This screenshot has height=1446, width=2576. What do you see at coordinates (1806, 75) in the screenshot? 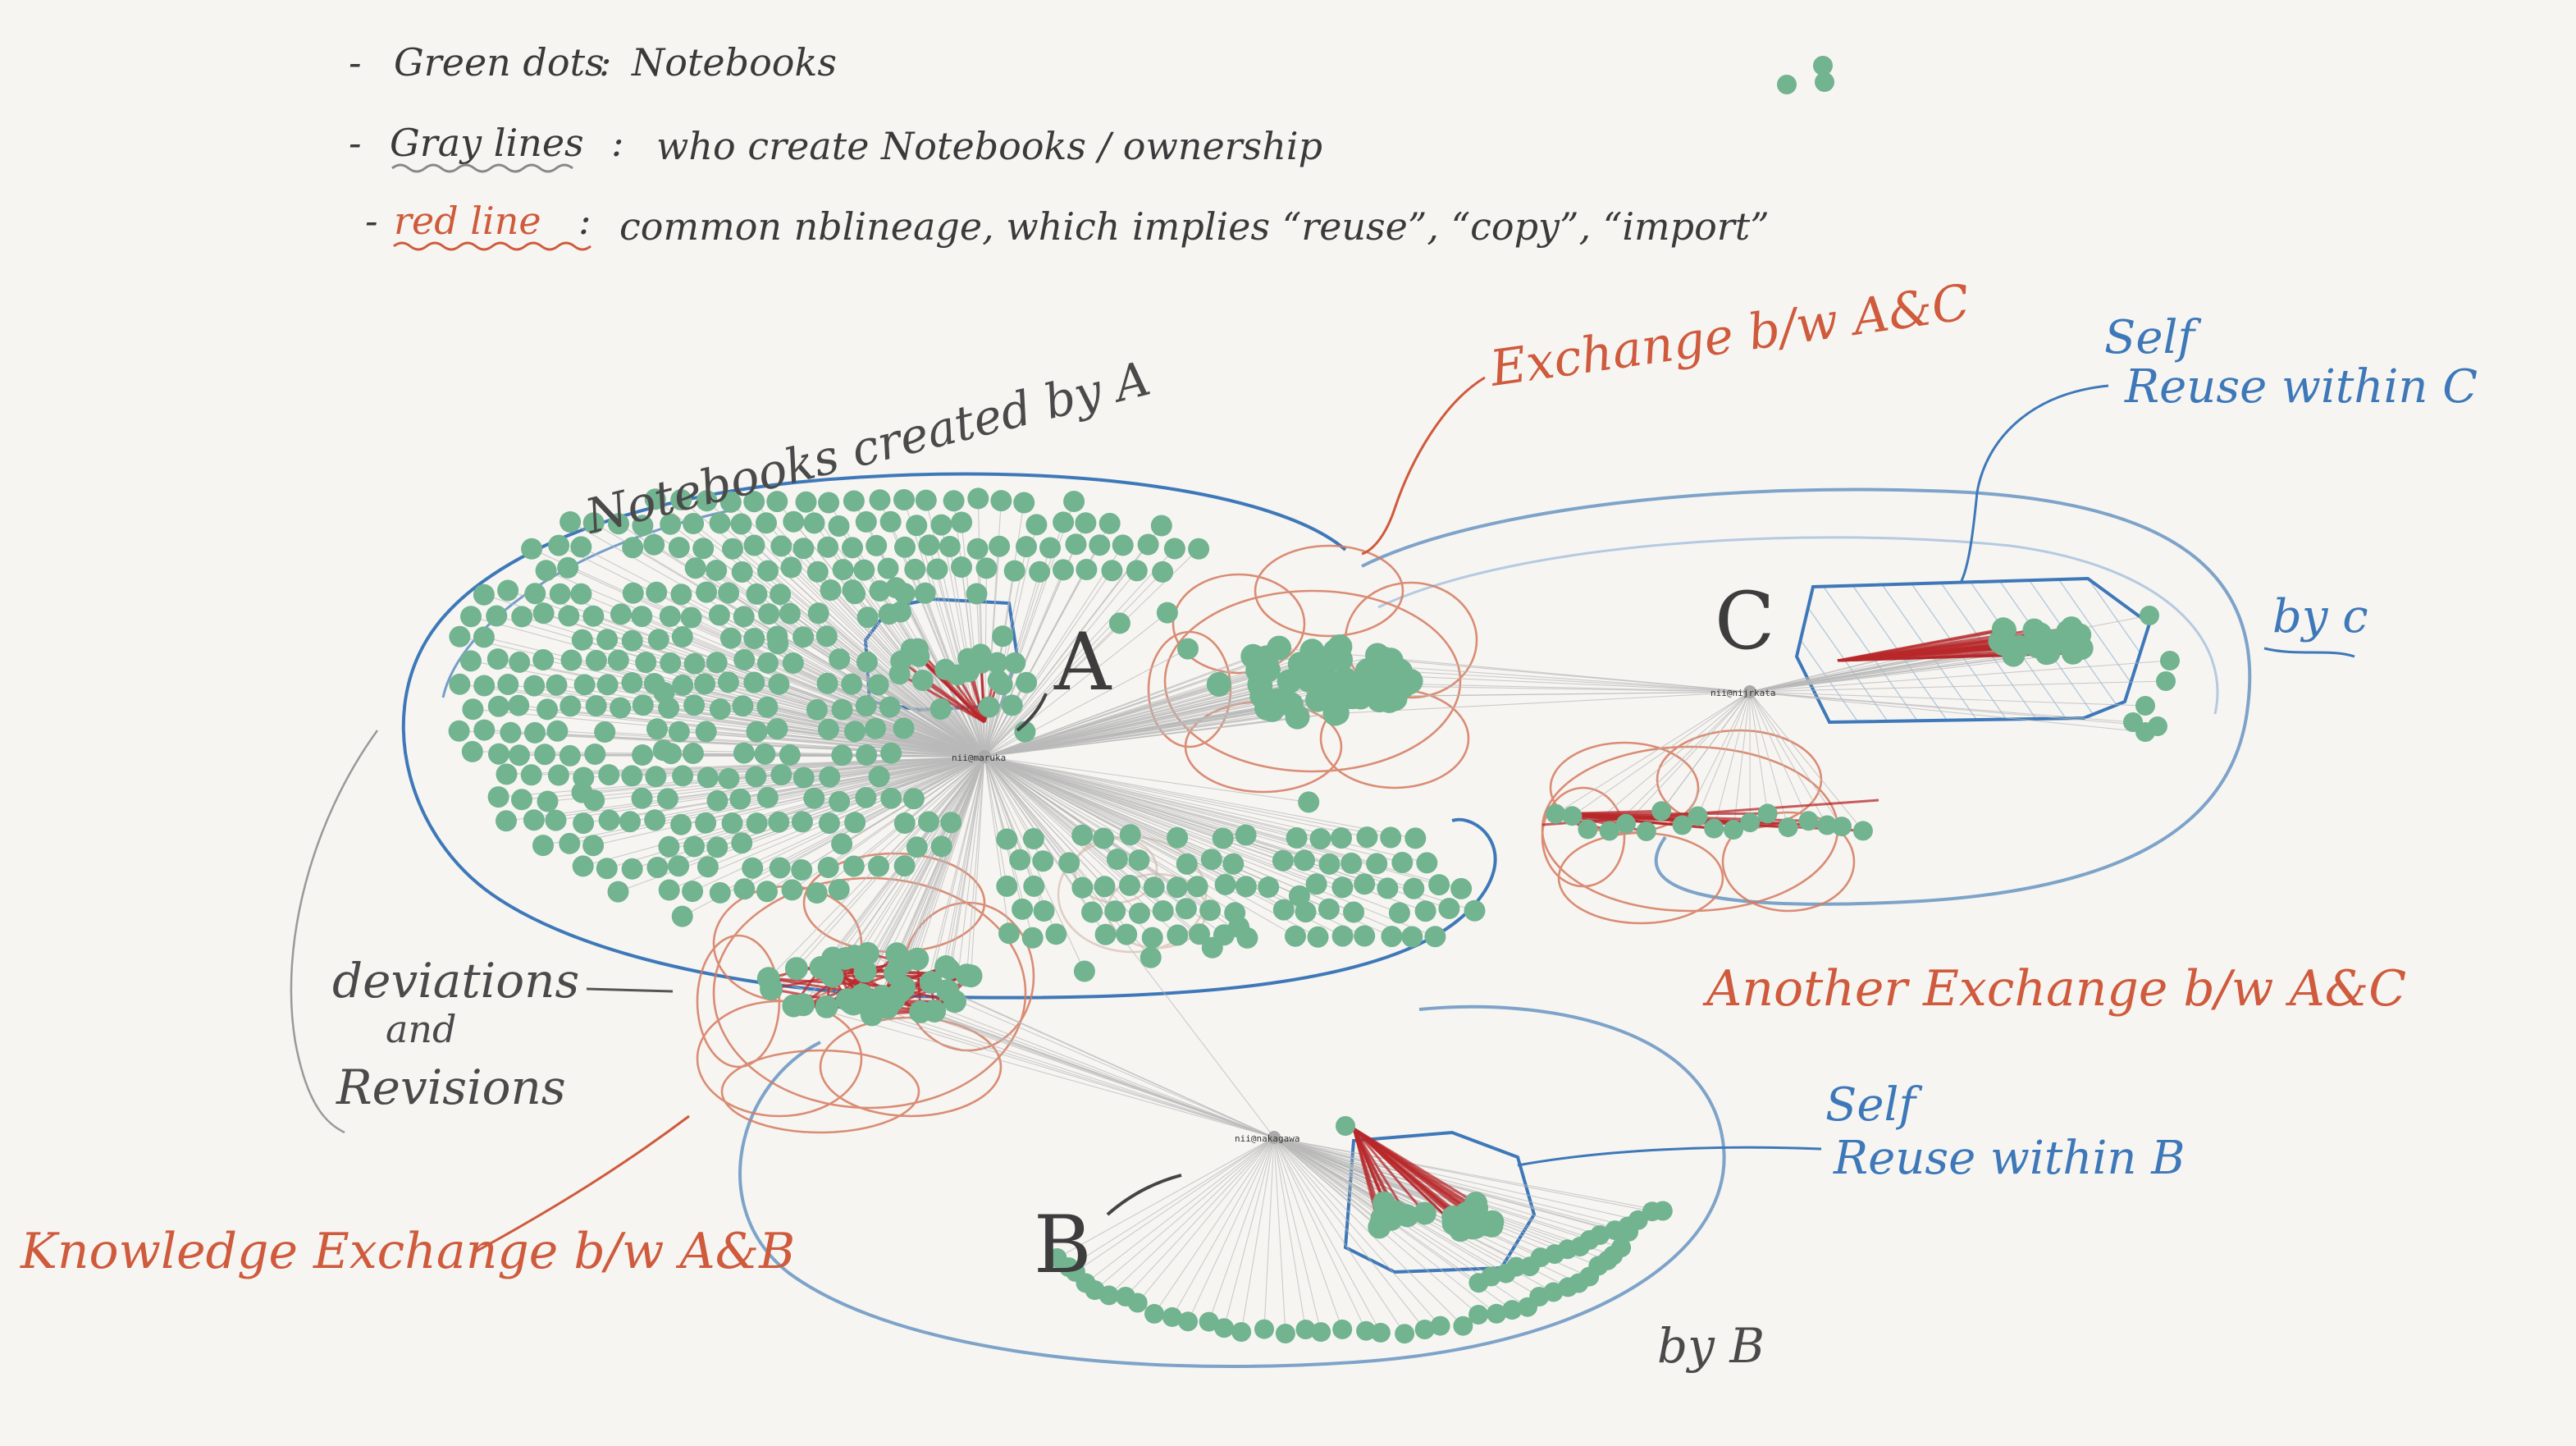
I see `stray-notebook-dots` at bounding box center [1806, 75].